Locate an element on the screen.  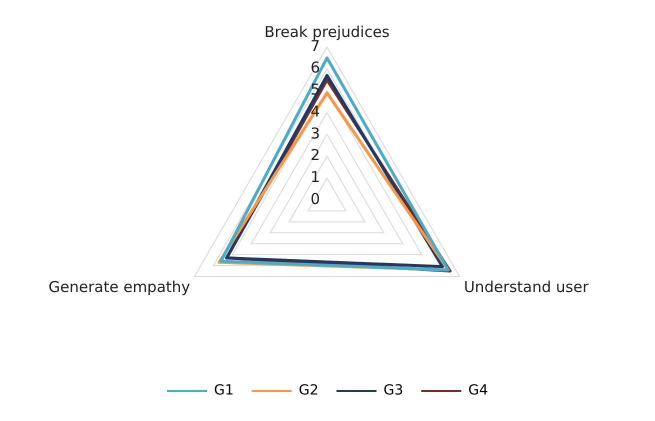
spoke-label: Understand user is located at coordinates (527, 287).